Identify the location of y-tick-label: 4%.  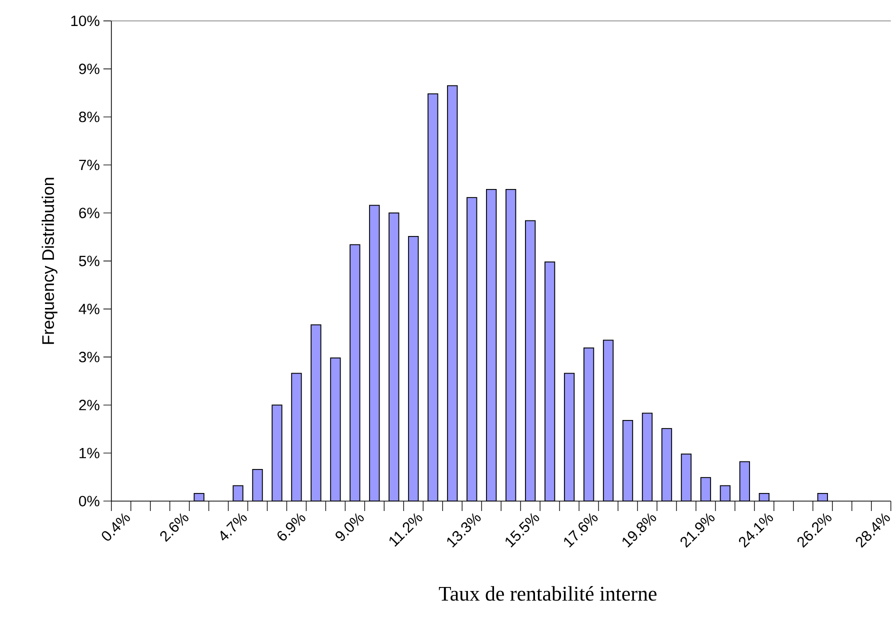
(89, 309).